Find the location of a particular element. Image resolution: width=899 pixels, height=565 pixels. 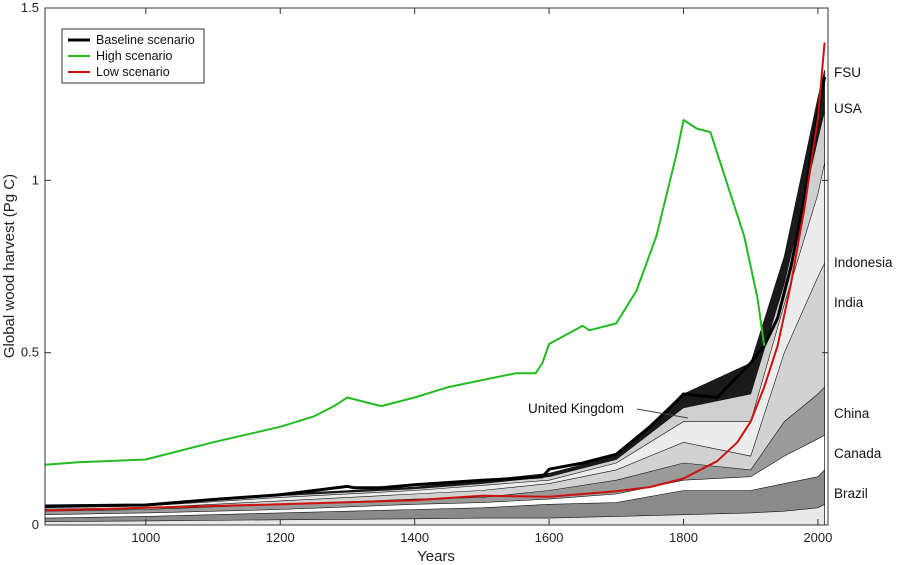

legend-label-low: Low scenario is located at coordinates (133, 72).